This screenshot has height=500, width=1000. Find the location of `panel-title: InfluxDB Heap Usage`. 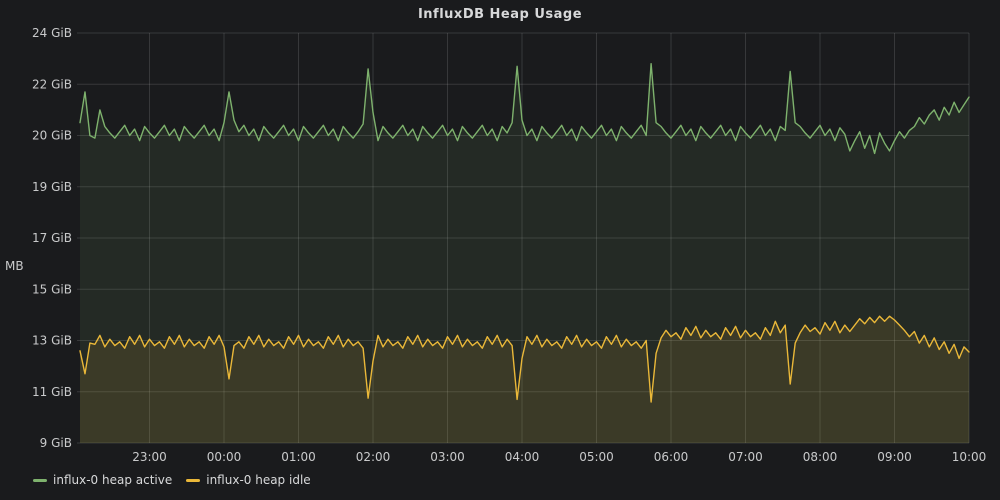

panel-title: InfluxDB Heap Usage is located at coordinates (500, 14).